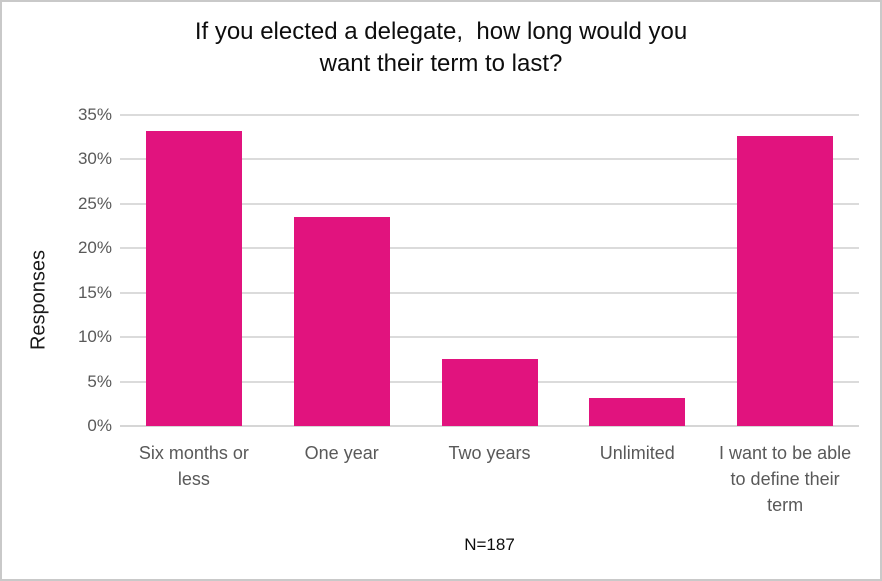 The image size is (882, 581). Describe the element at coordinates (94, 337) in the screenshot. I see `y-tick-label-10pct: 10%` at that location.